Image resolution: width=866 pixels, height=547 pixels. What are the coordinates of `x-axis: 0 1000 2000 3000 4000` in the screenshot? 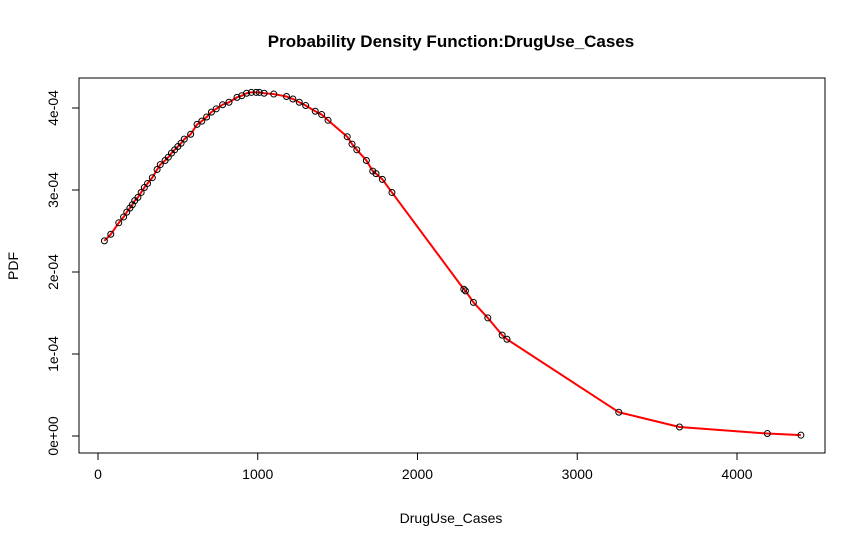 It's located at (423, 467).